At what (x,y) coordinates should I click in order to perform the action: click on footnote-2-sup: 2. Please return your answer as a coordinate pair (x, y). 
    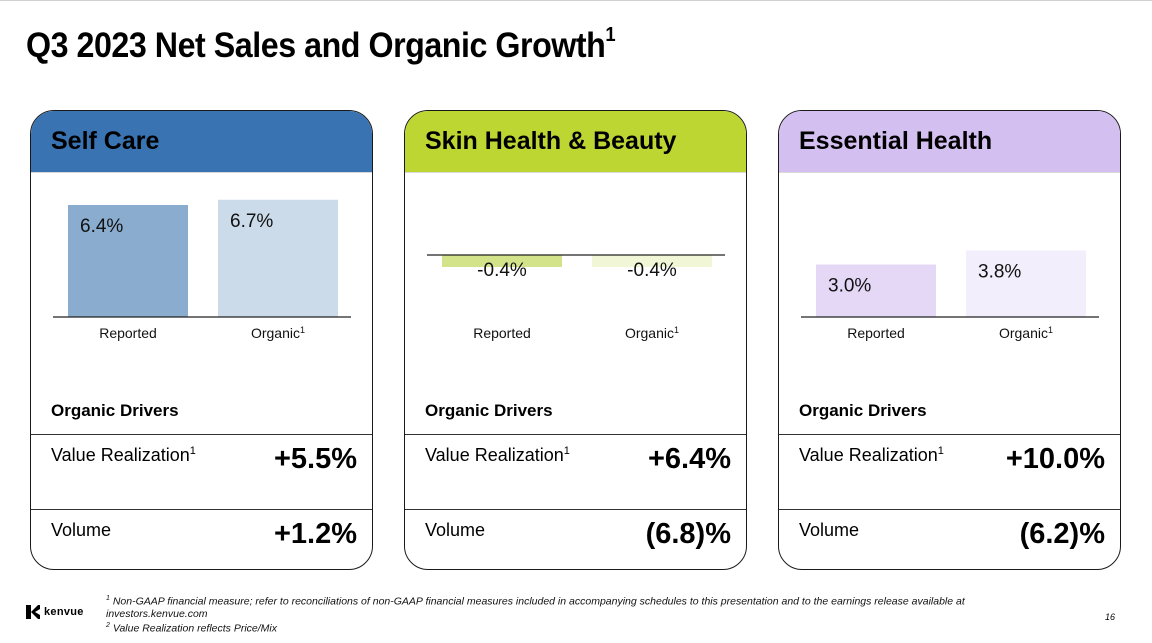
    Looking at the image, I should click on (108, 625).